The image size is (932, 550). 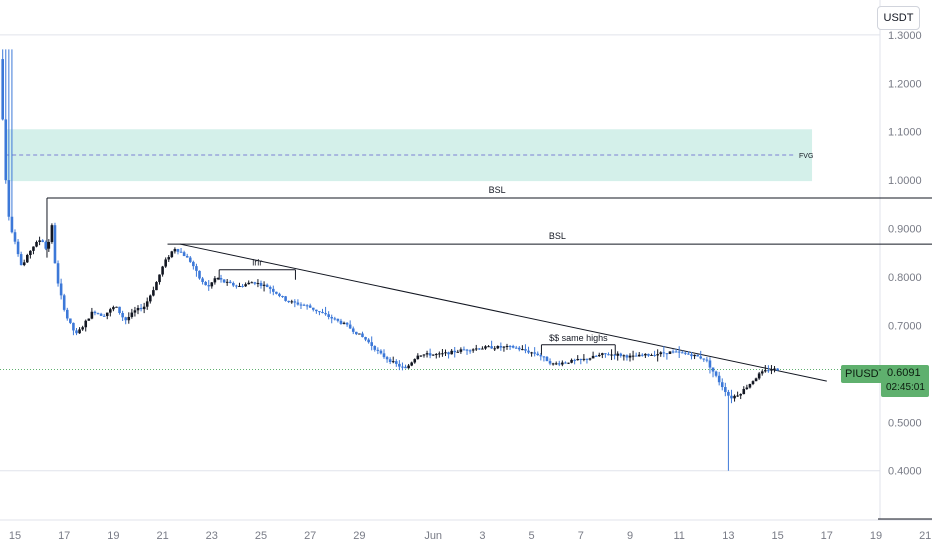 What do you see at coordinates (497, 190) in the screenshot?
I see `bsl-label: BSL` at bounding box center [497, 190].